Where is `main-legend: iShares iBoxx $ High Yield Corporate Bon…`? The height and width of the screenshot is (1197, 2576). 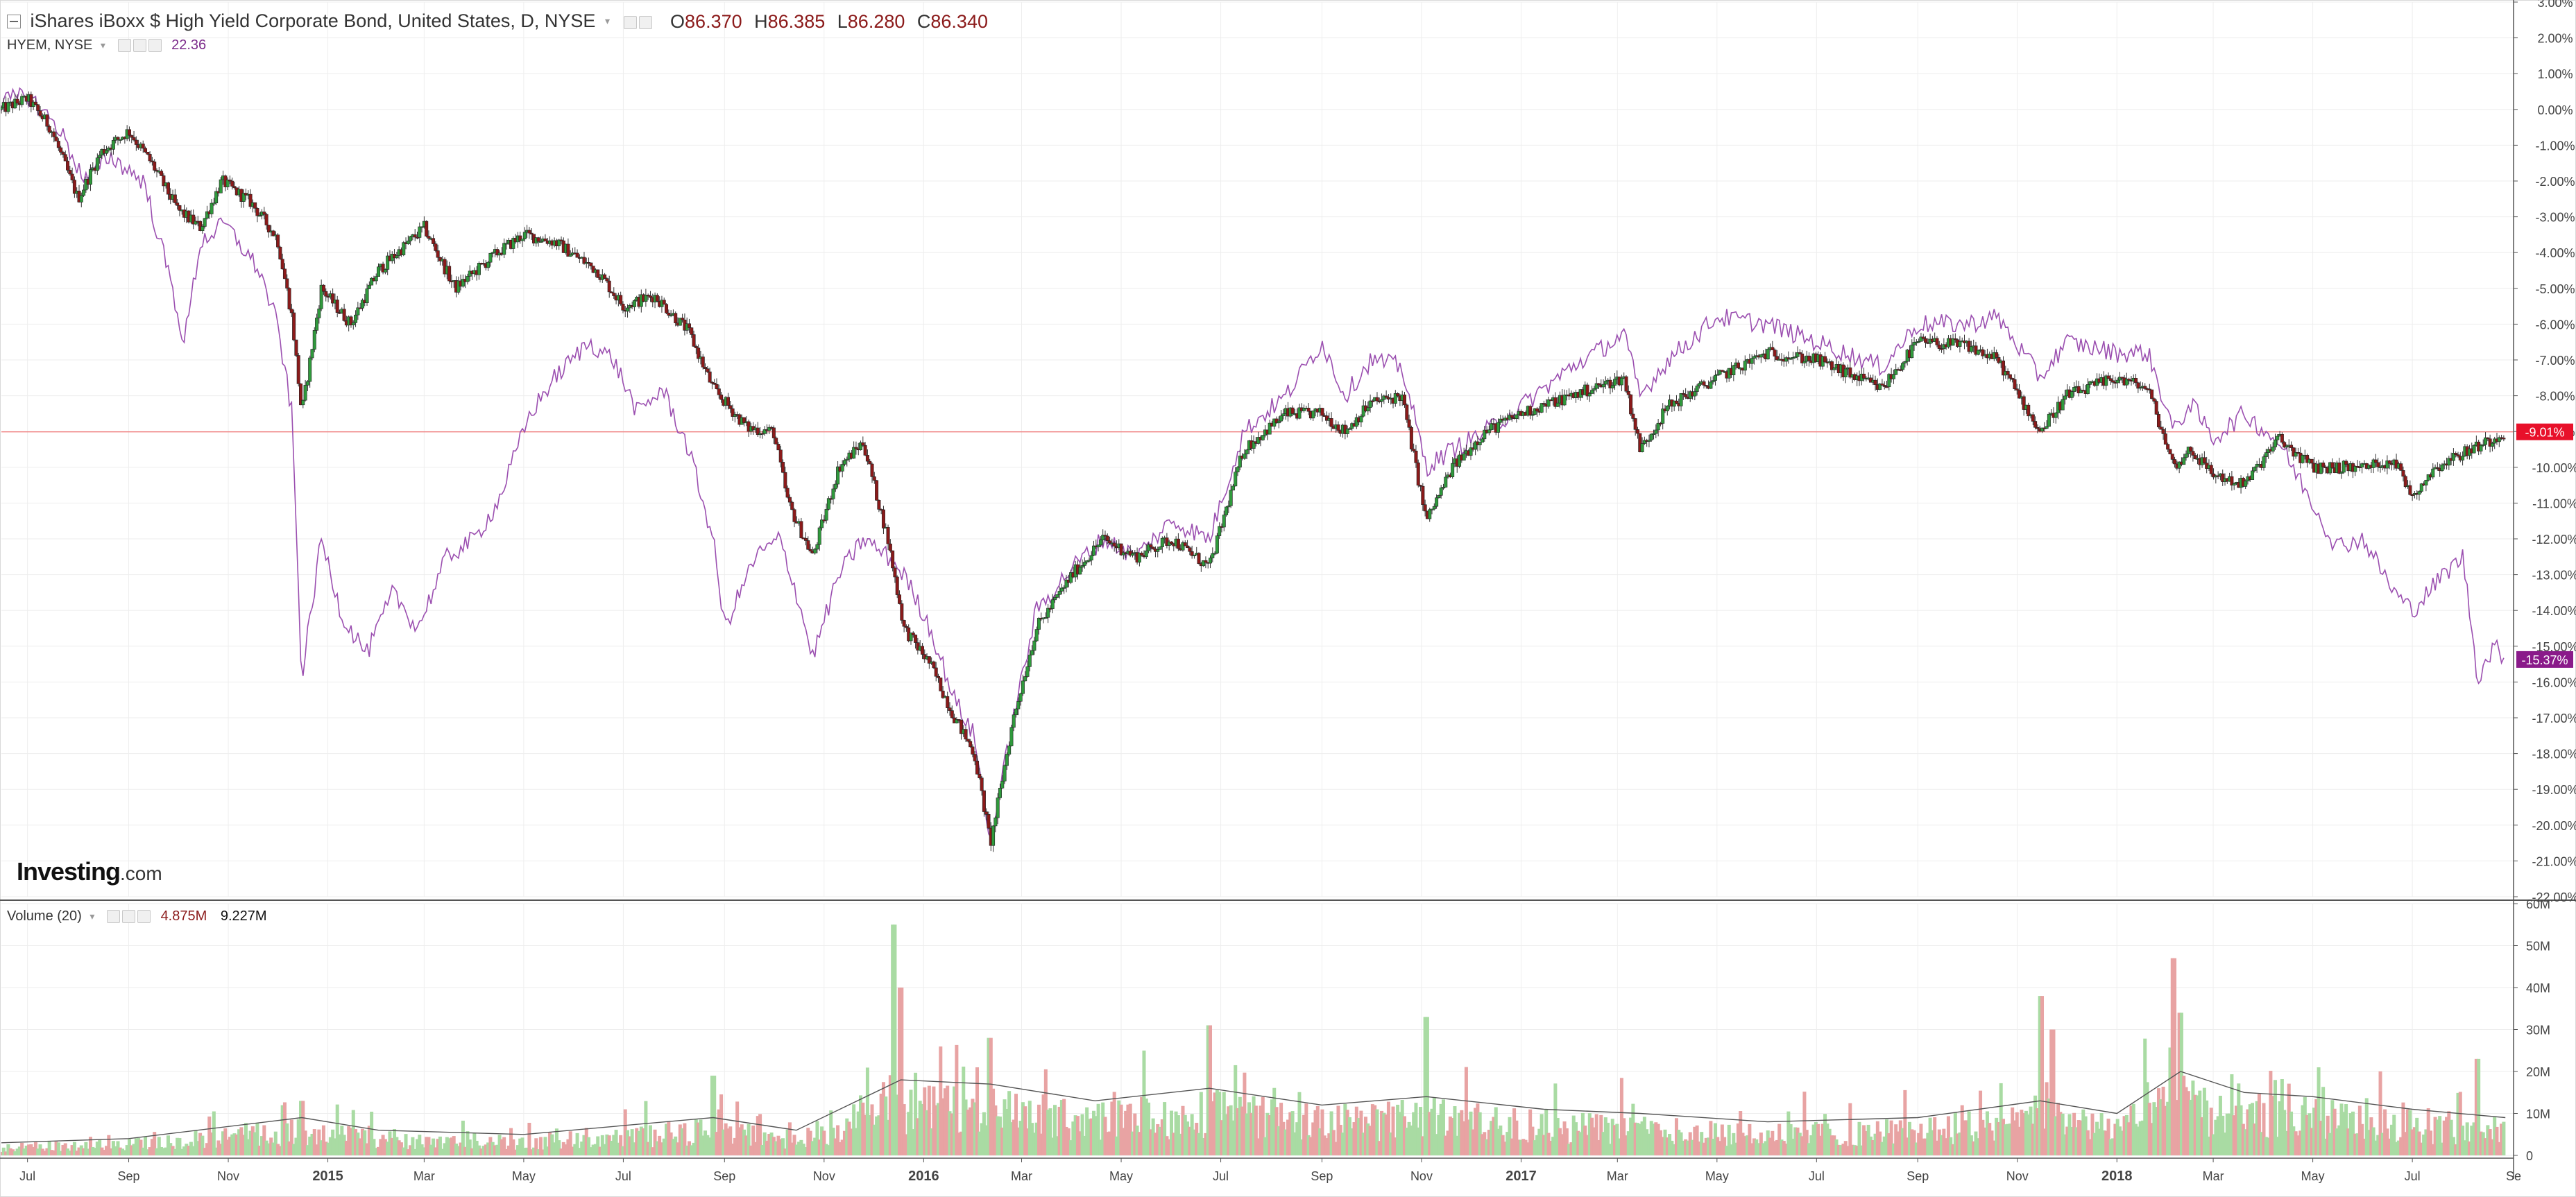 main-legend: iShares iBoxx $ High Yield Corporate Bon… is located at coordinates (497, 21).